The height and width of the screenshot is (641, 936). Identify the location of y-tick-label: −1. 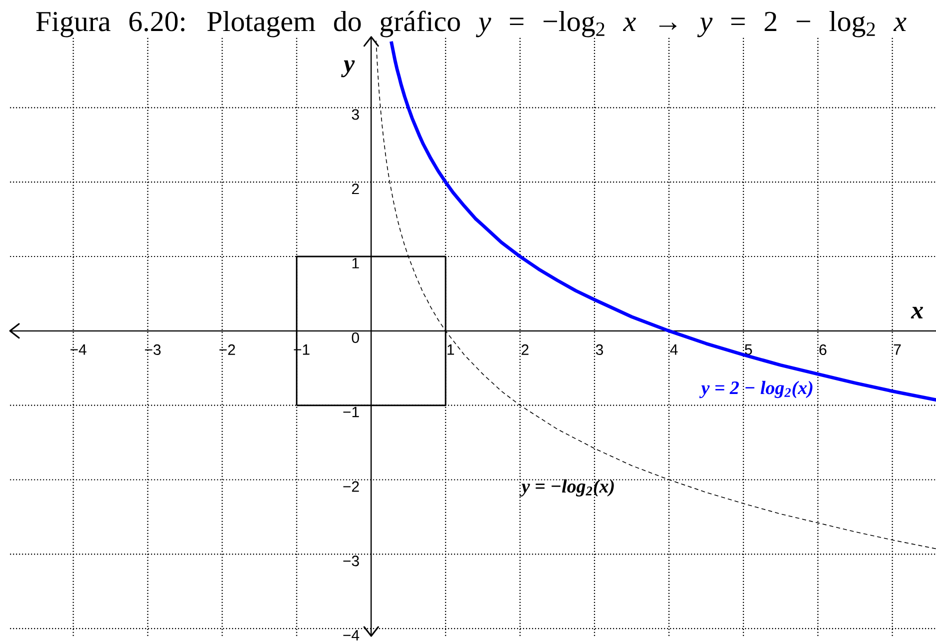
(351, 412).